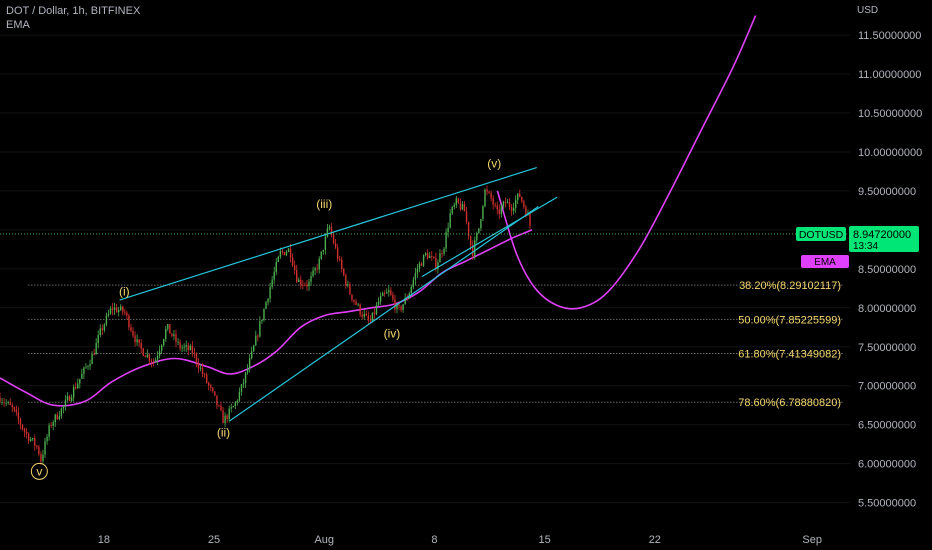 This screenshot has height=550, width=932. Describe the element at coordinates (887, 387) in the screenshot. I see `price-tick-label: 7.00000000` at that location.